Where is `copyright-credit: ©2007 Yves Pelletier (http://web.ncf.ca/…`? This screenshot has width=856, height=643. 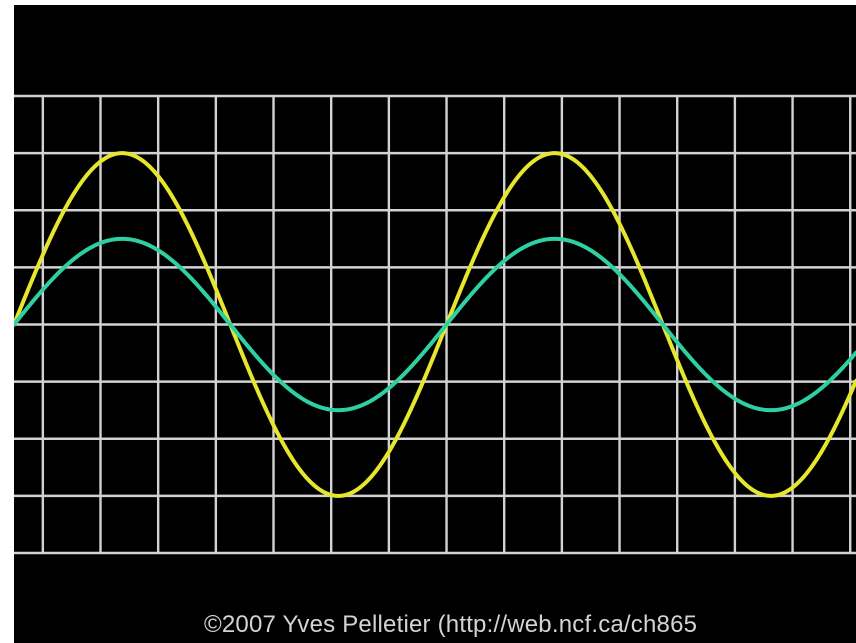
copyright-credit: ©2007 Yves Pelletier (http://web.ncf.ca/… is located at coordinates (451, 624).